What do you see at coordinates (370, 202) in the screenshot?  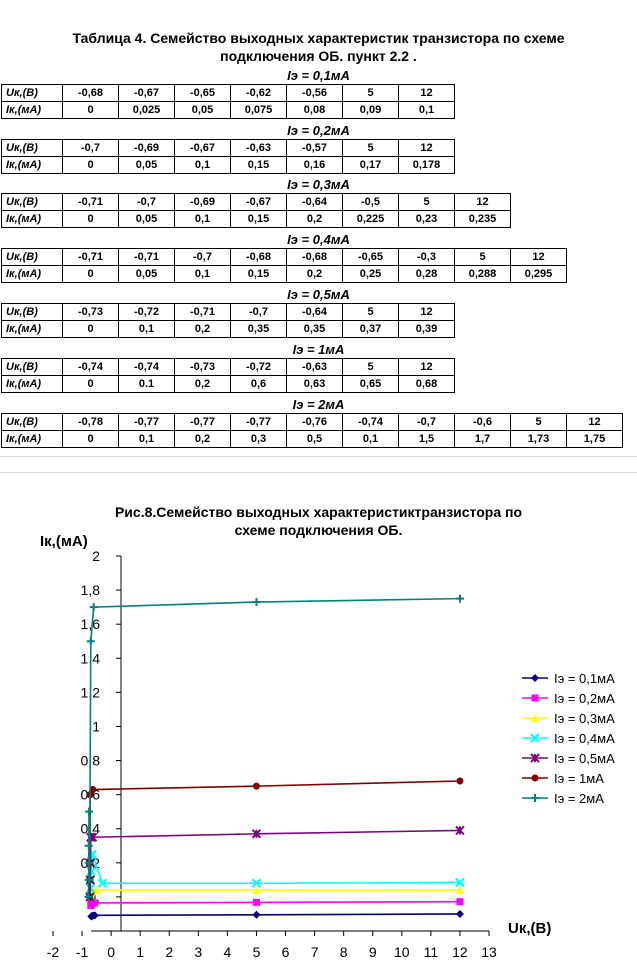 I see `value-cell: -0,5` at bounding box center [370, 202].